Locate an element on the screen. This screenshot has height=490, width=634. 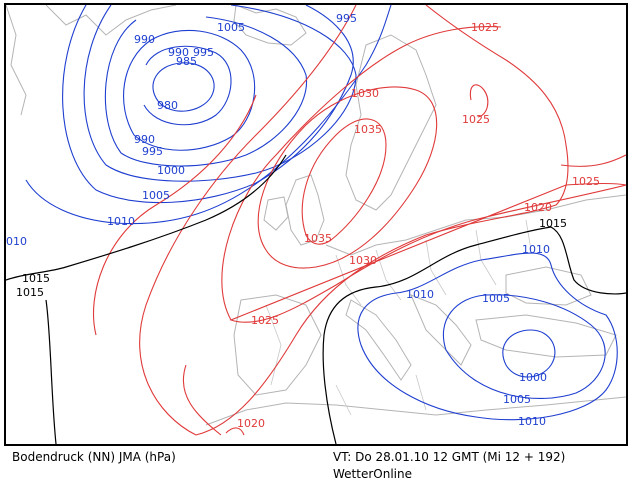
label-1015-a: 1015 is located at coordinates (36, 278).